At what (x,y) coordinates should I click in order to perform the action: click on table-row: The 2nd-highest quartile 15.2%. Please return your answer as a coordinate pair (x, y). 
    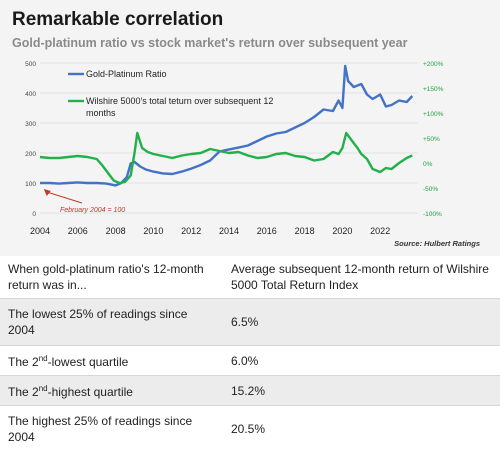
    Looking at the image, I should click on (250, 391).